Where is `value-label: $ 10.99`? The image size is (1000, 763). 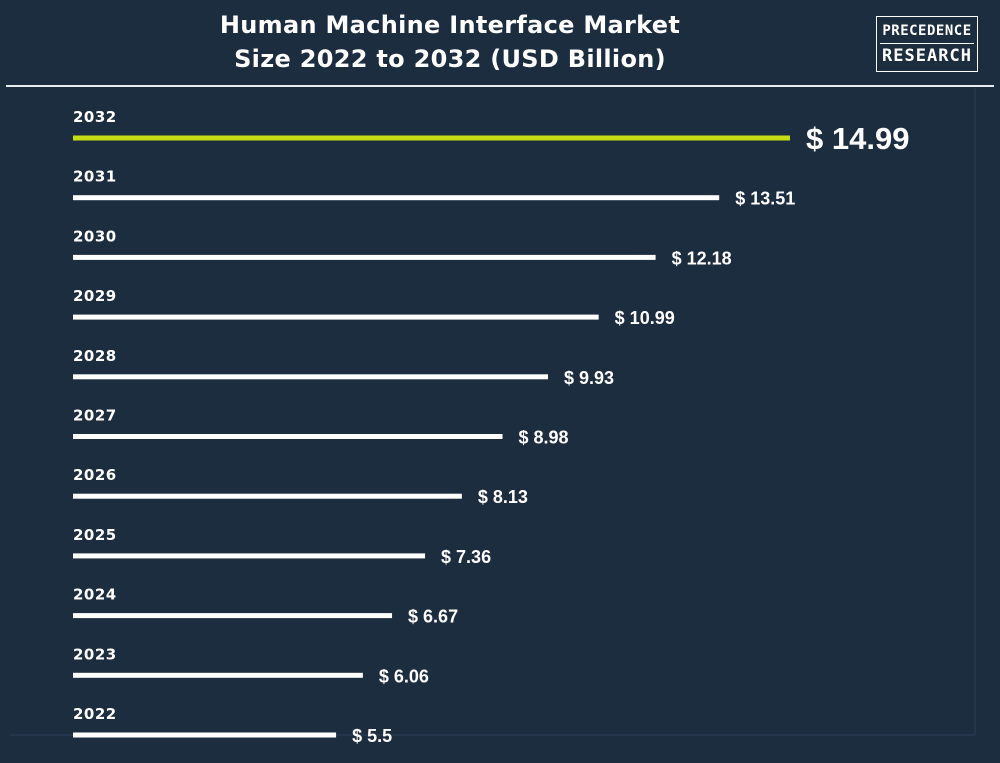
value-label: $ 10.99 is located at coordinates (645, 318).